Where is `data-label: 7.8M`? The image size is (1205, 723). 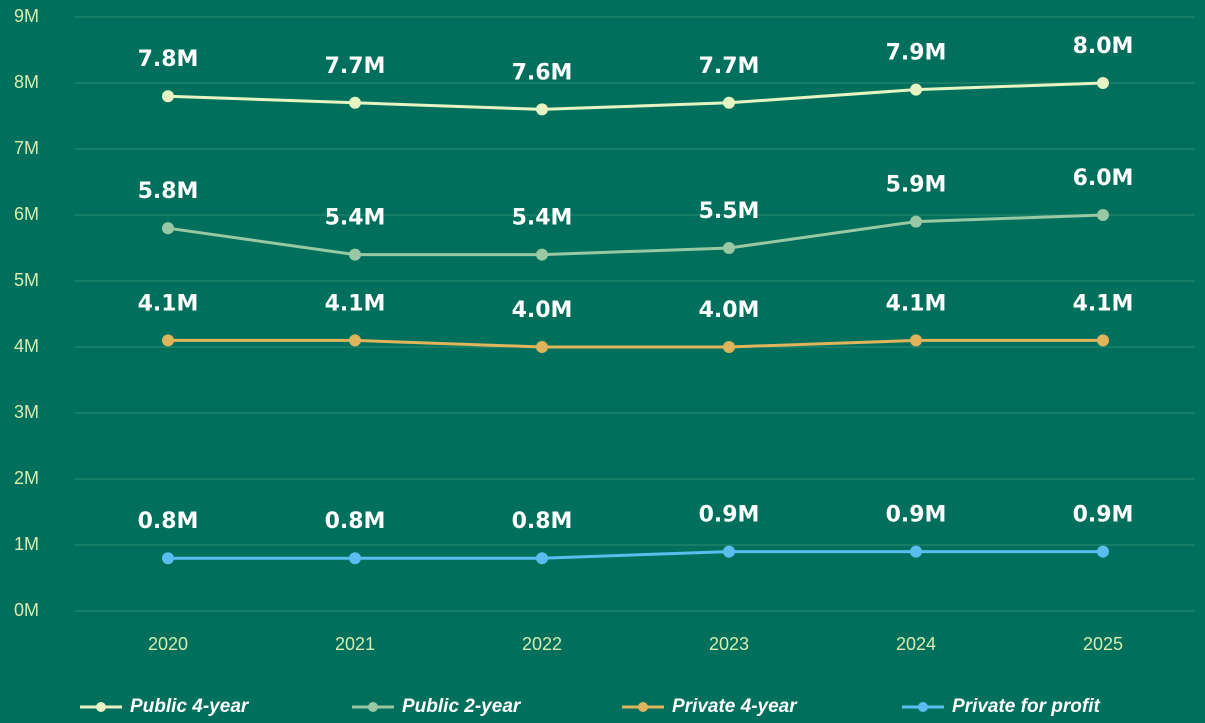
data-label: 7.8M is located at coordinates (168, 59).